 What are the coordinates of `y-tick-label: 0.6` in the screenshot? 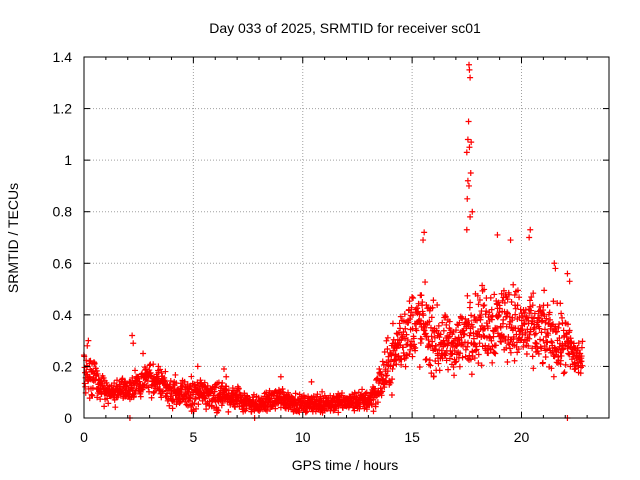 It's located at (63, 263).